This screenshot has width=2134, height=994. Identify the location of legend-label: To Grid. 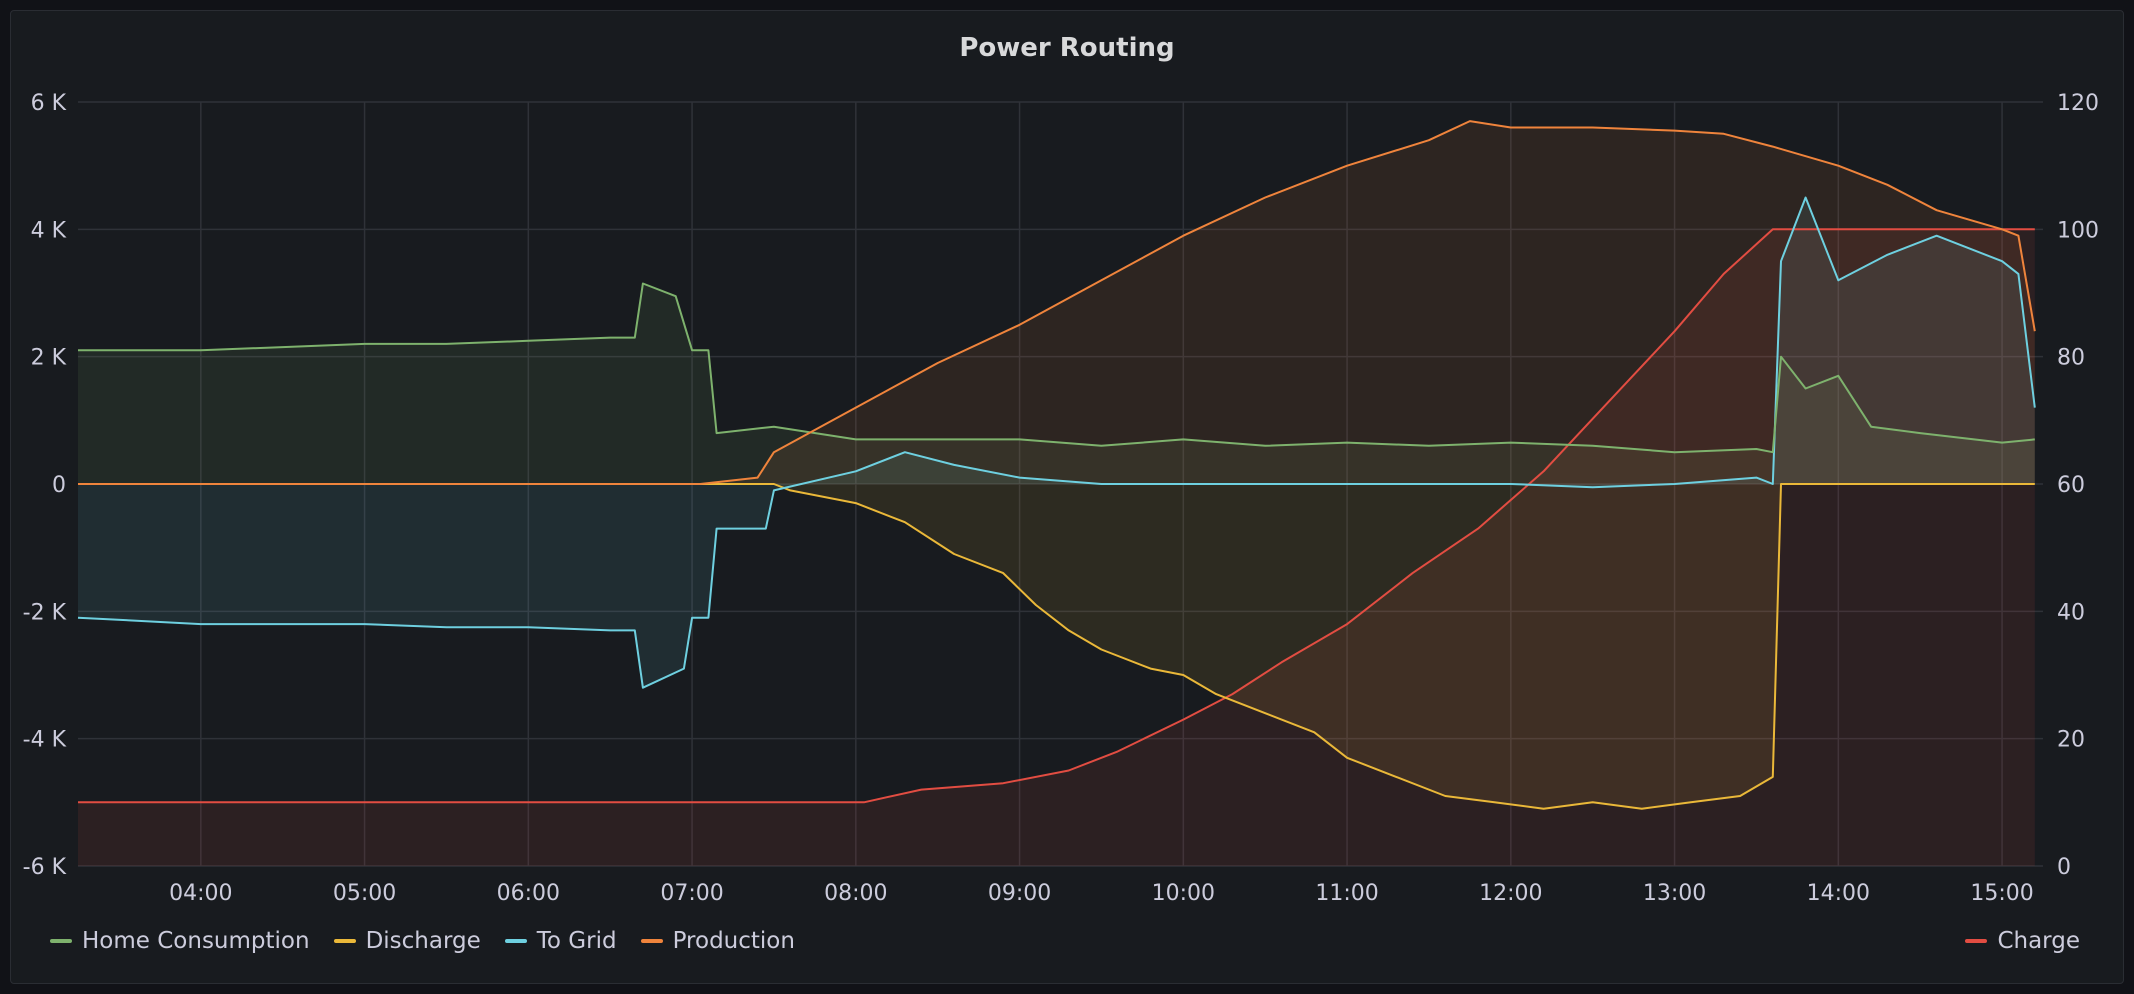
(576, 941).